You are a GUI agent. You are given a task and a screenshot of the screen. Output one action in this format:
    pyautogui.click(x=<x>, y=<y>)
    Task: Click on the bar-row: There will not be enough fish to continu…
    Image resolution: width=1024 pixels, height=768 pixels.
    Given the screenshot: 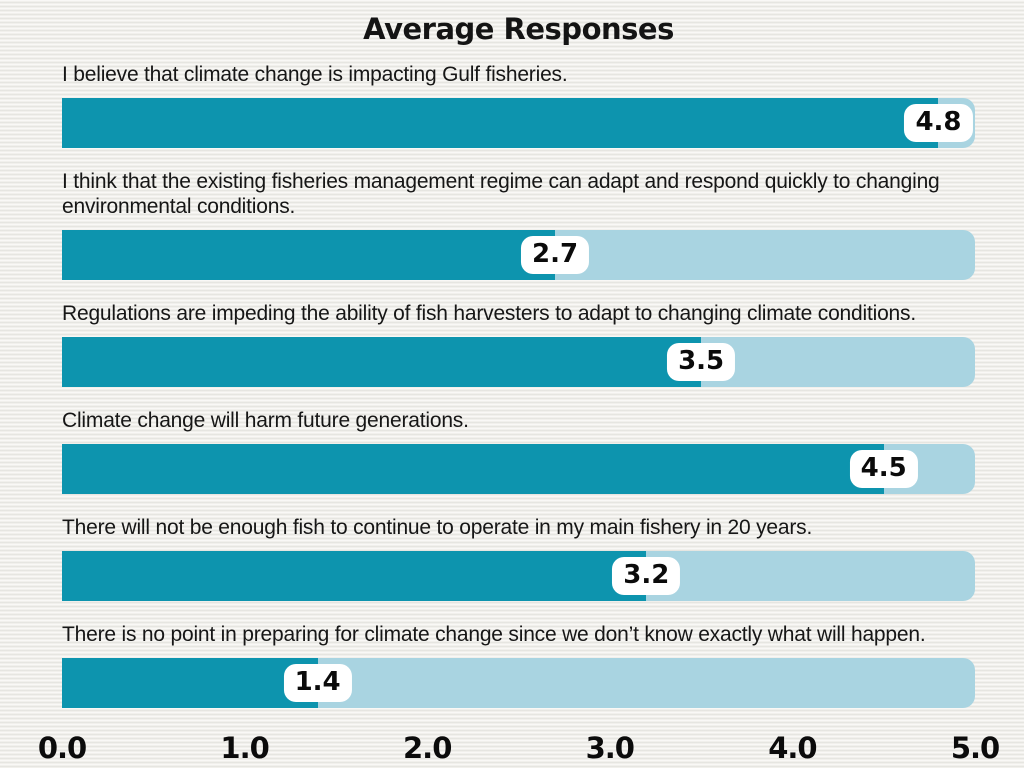 What is the action you would take?
    pyautogui.click(x=518, y=558)
    